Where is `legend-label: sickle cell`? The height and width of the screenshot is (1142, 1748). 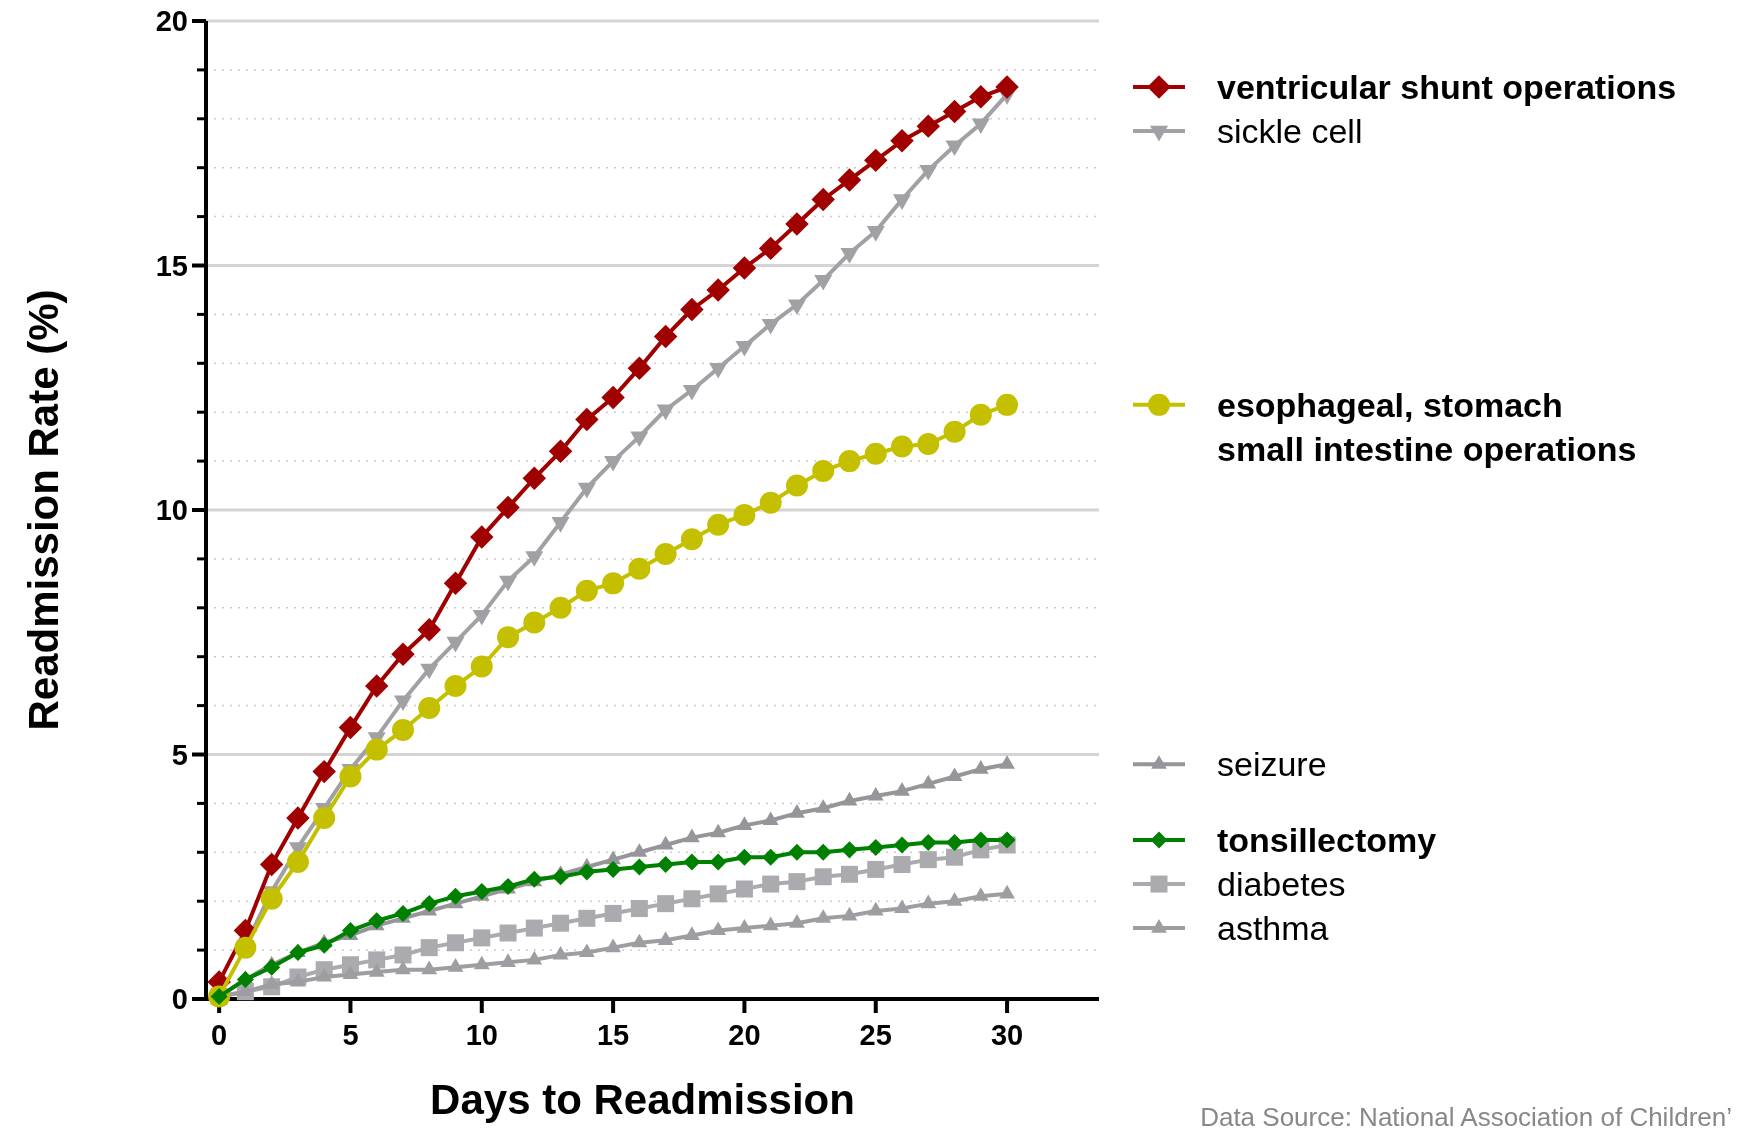
legend-label: sickle cell is located at coordinates (1290, 130).